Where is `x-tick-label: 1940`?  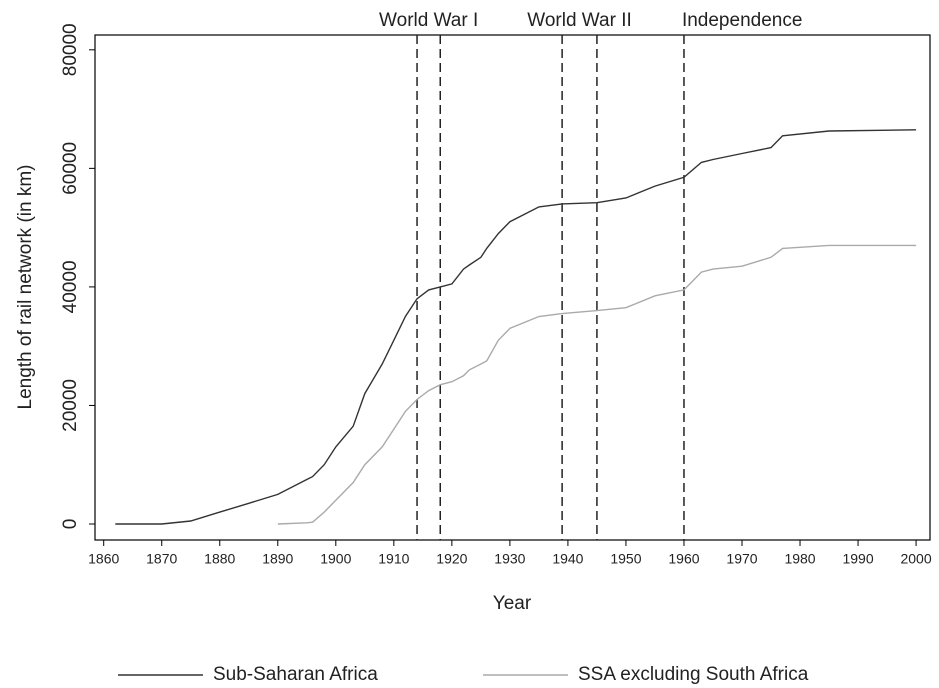
x-tick-label: 1940 is located at coordinates (567, 559).